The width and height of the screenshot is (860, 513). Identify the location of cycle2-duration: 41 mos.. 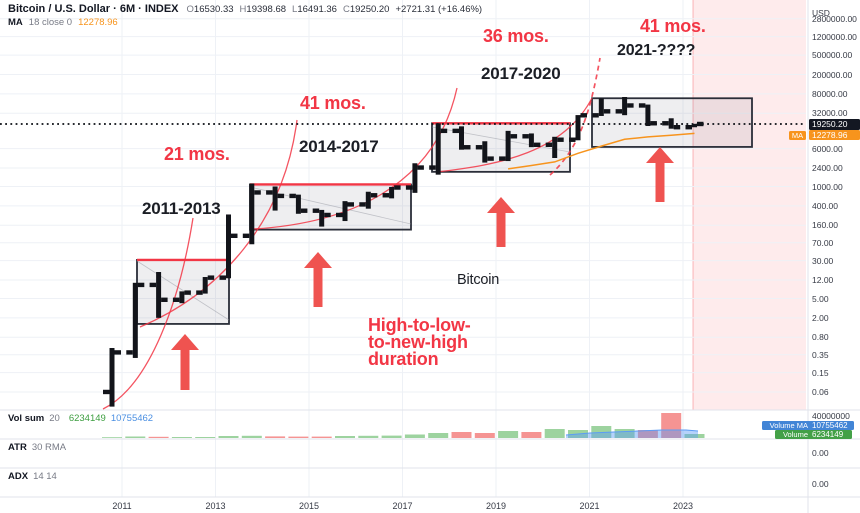
(333, 103).